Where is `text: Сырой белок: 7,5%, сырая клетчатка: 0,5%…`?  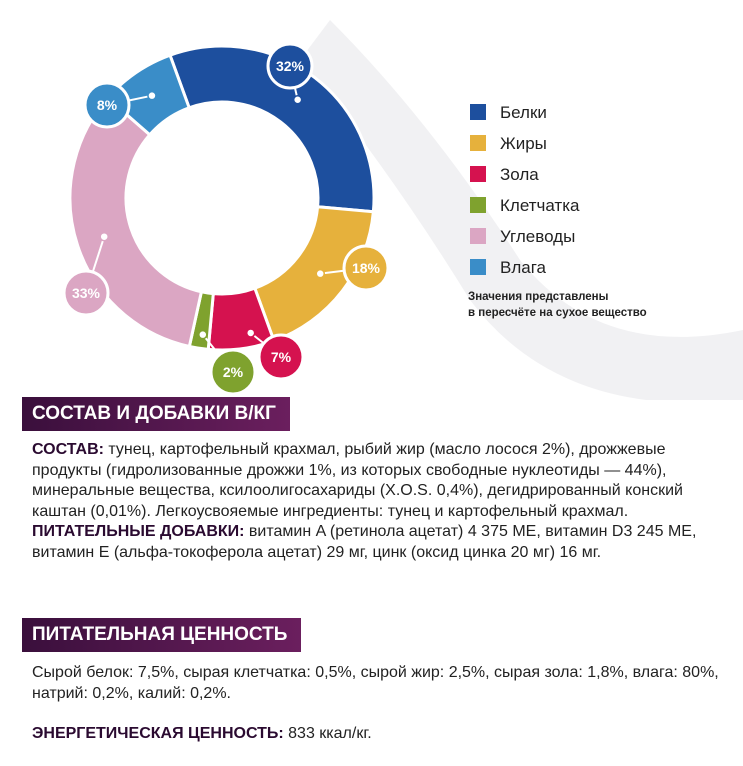 text: Сырой белок: 7,5%, сырая клетчатка: 0,5%… is located at coordinates (375, 683).